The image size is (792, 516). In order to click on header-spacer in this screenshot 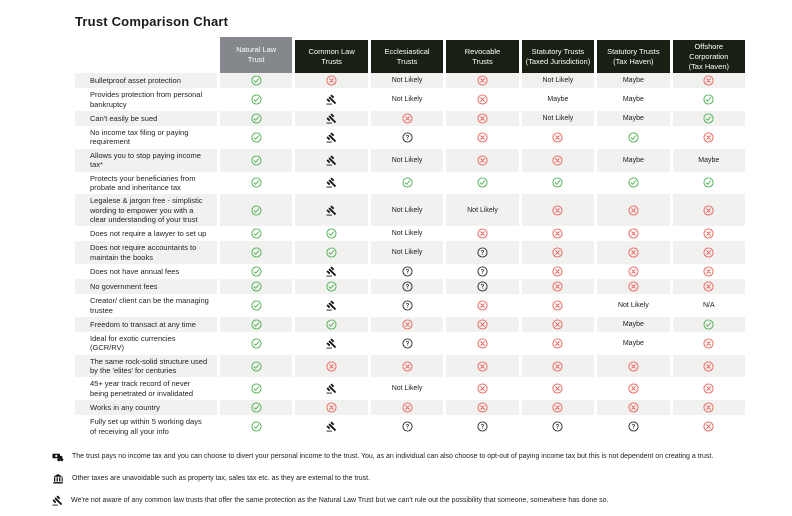, I will do `click(146, 56)`.